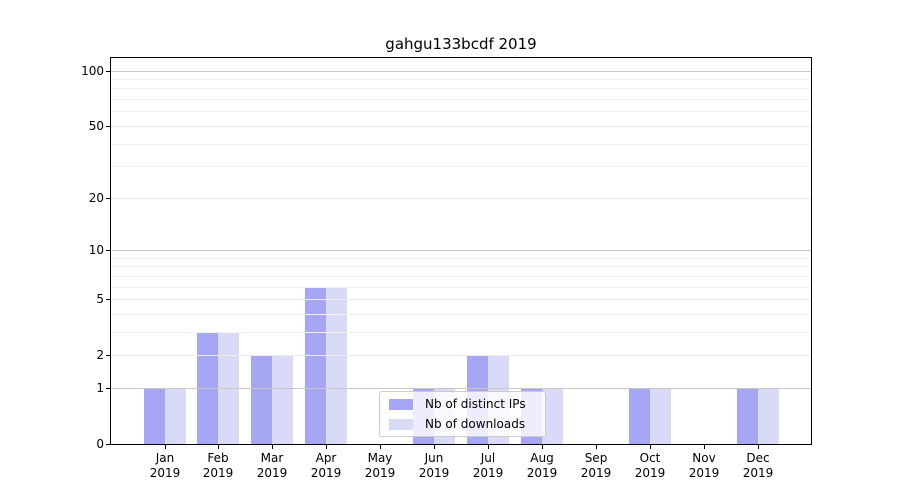  I want to click on x-tick-label-nov: Nov 2019, so click(704, 466).